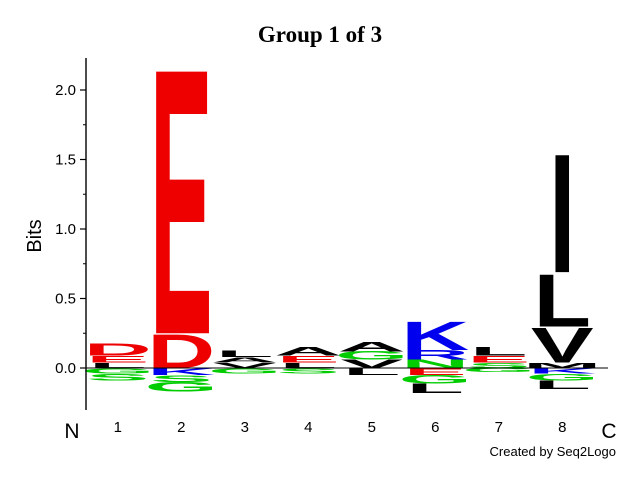 The width and height of the screenshot is (640, 480). I want to click on y-axis-label: Bits, so click(35, 235).